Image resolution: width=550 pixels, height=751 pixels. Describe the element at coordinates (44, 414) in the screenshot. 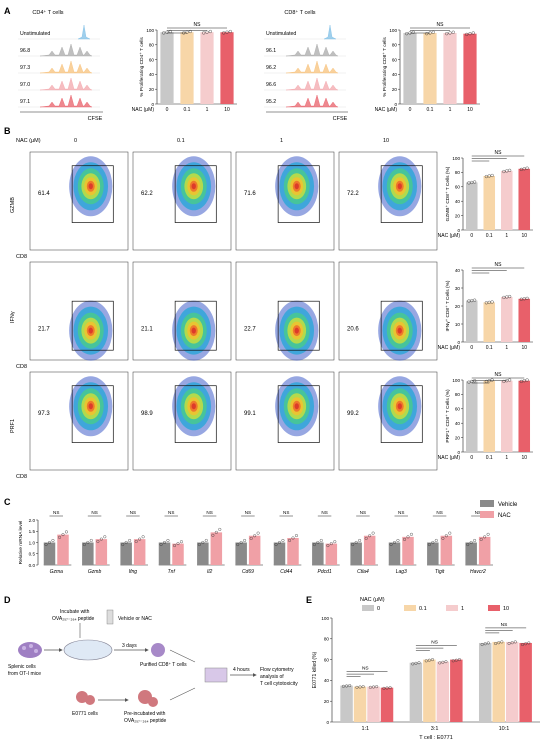

I see `gate-percentage: 97.3` at that location.